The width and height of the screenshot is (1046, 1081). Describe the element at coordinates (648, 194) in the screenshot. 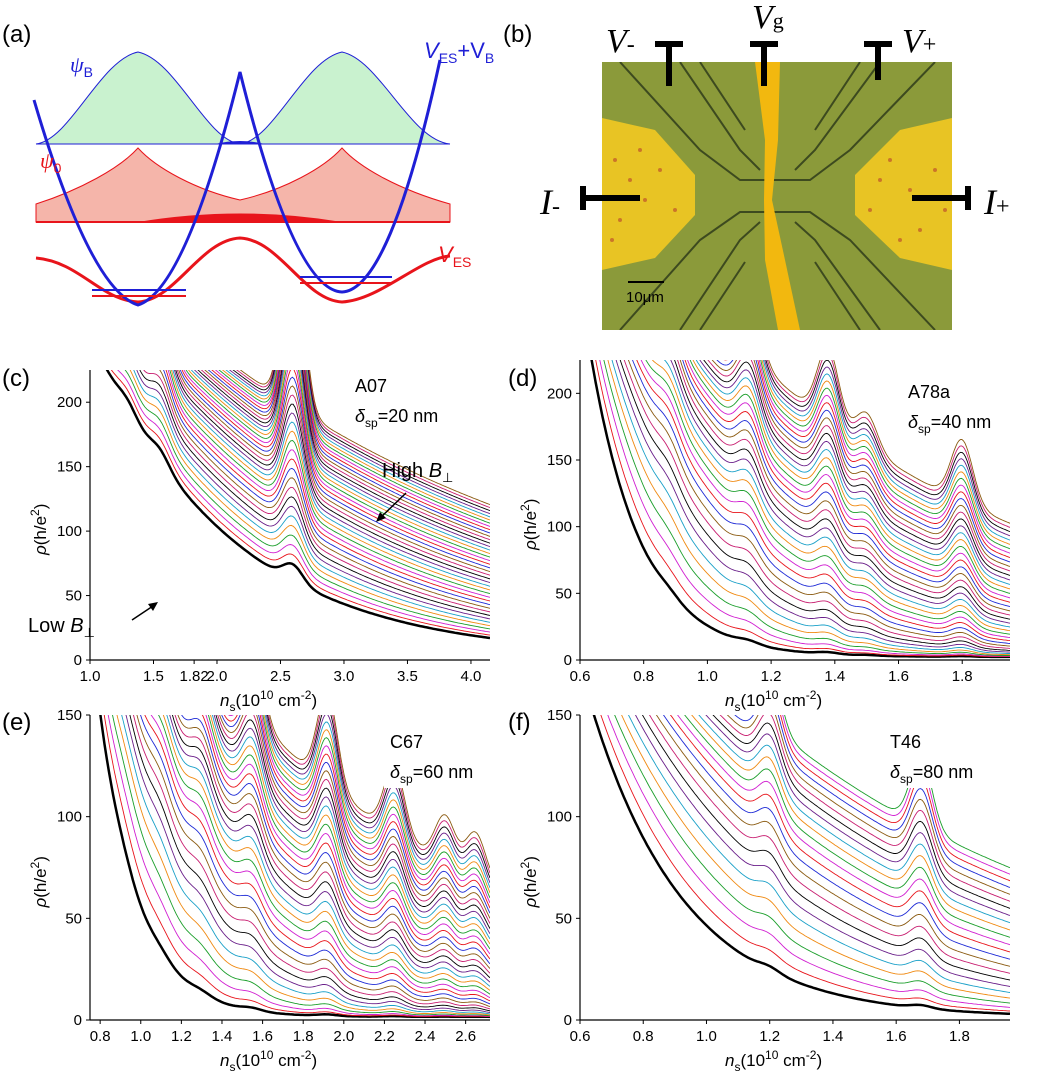

I see `contact-pad-left` at that location.